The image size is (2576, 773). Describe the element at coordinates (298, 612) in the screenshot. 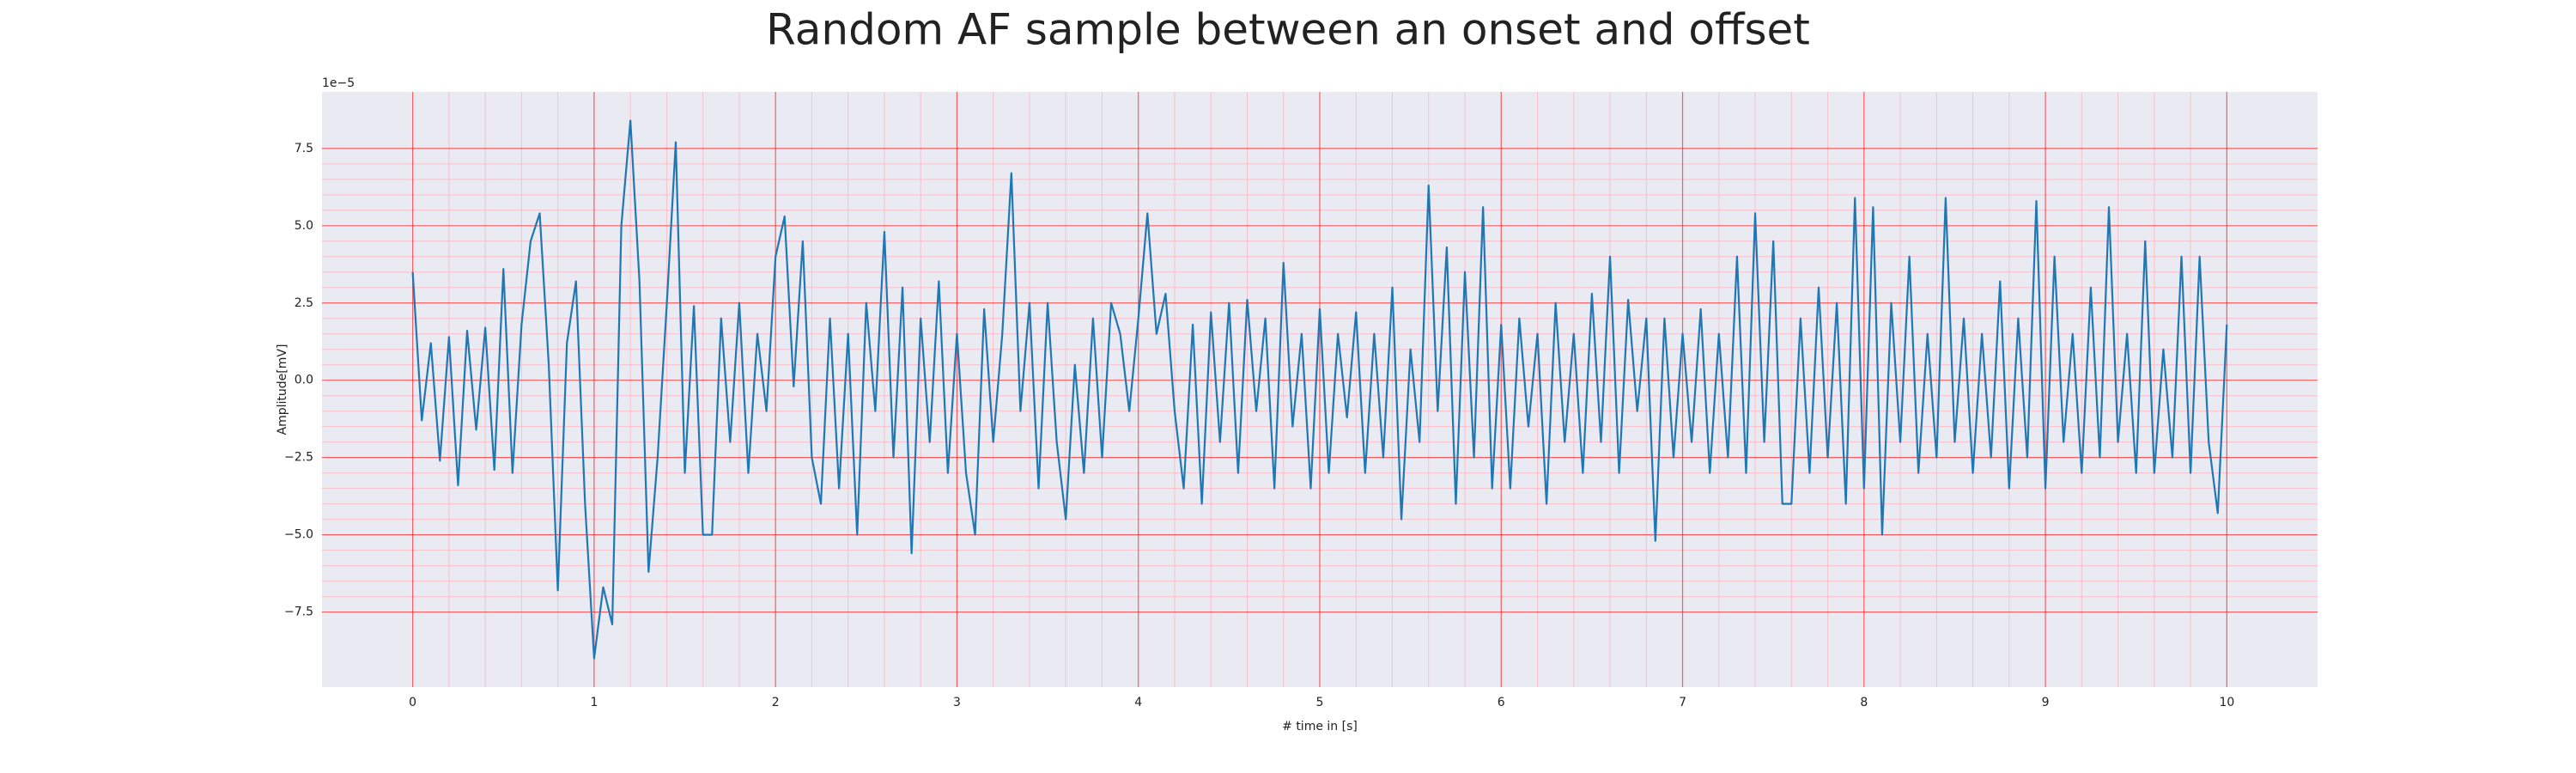

I see `y-tick-label: −7.5` at that location.